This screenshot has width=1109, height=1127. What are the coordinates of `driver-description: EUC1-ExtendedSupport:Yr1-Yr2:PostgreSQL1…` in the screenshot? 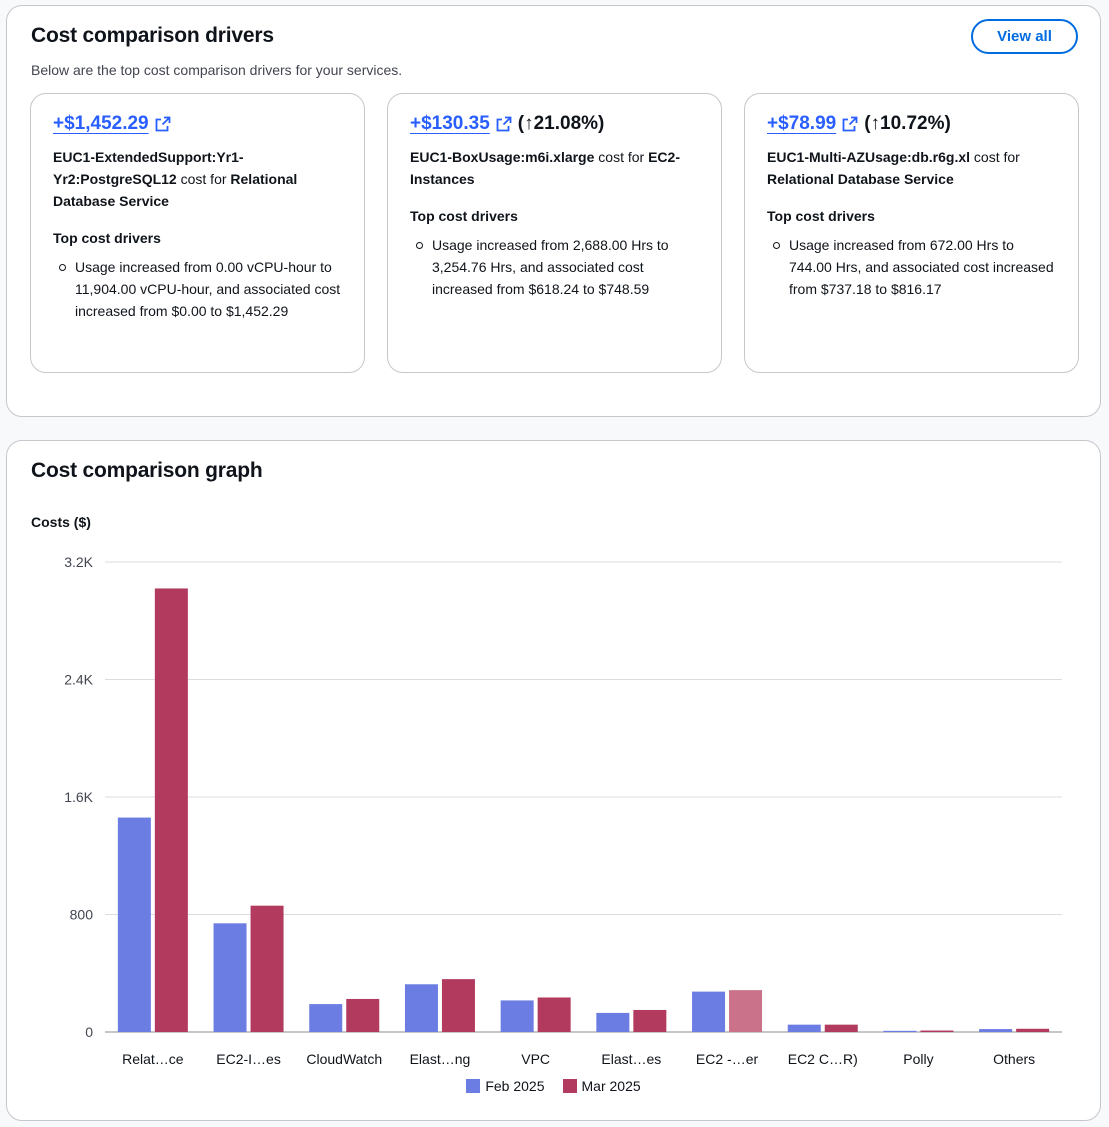 It's located at (197, 179).